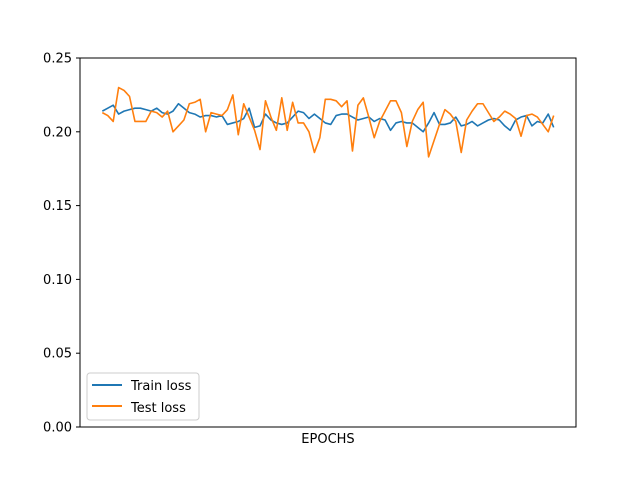  I want to click on y-axis: 0.00 0.05 0.10 0.15 0.20 0.25, so click(61, 244).